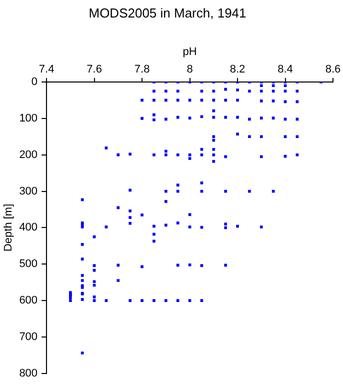 This screenshot has height=384, width=343. I want to click on y-tick-label: 600, so click(28, 300).